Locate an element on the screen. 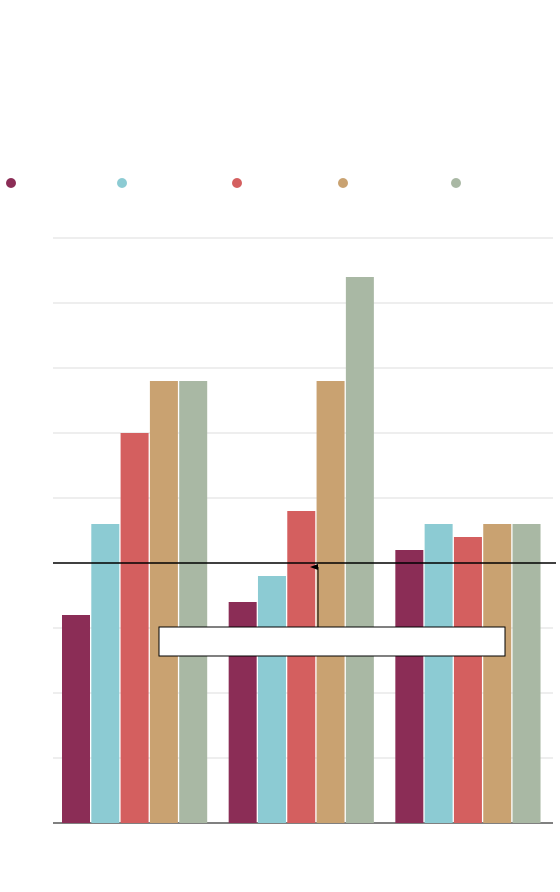 Image resolution: width=560 pixels, height=892 pixels. legend is located at coordinates (233, 183).